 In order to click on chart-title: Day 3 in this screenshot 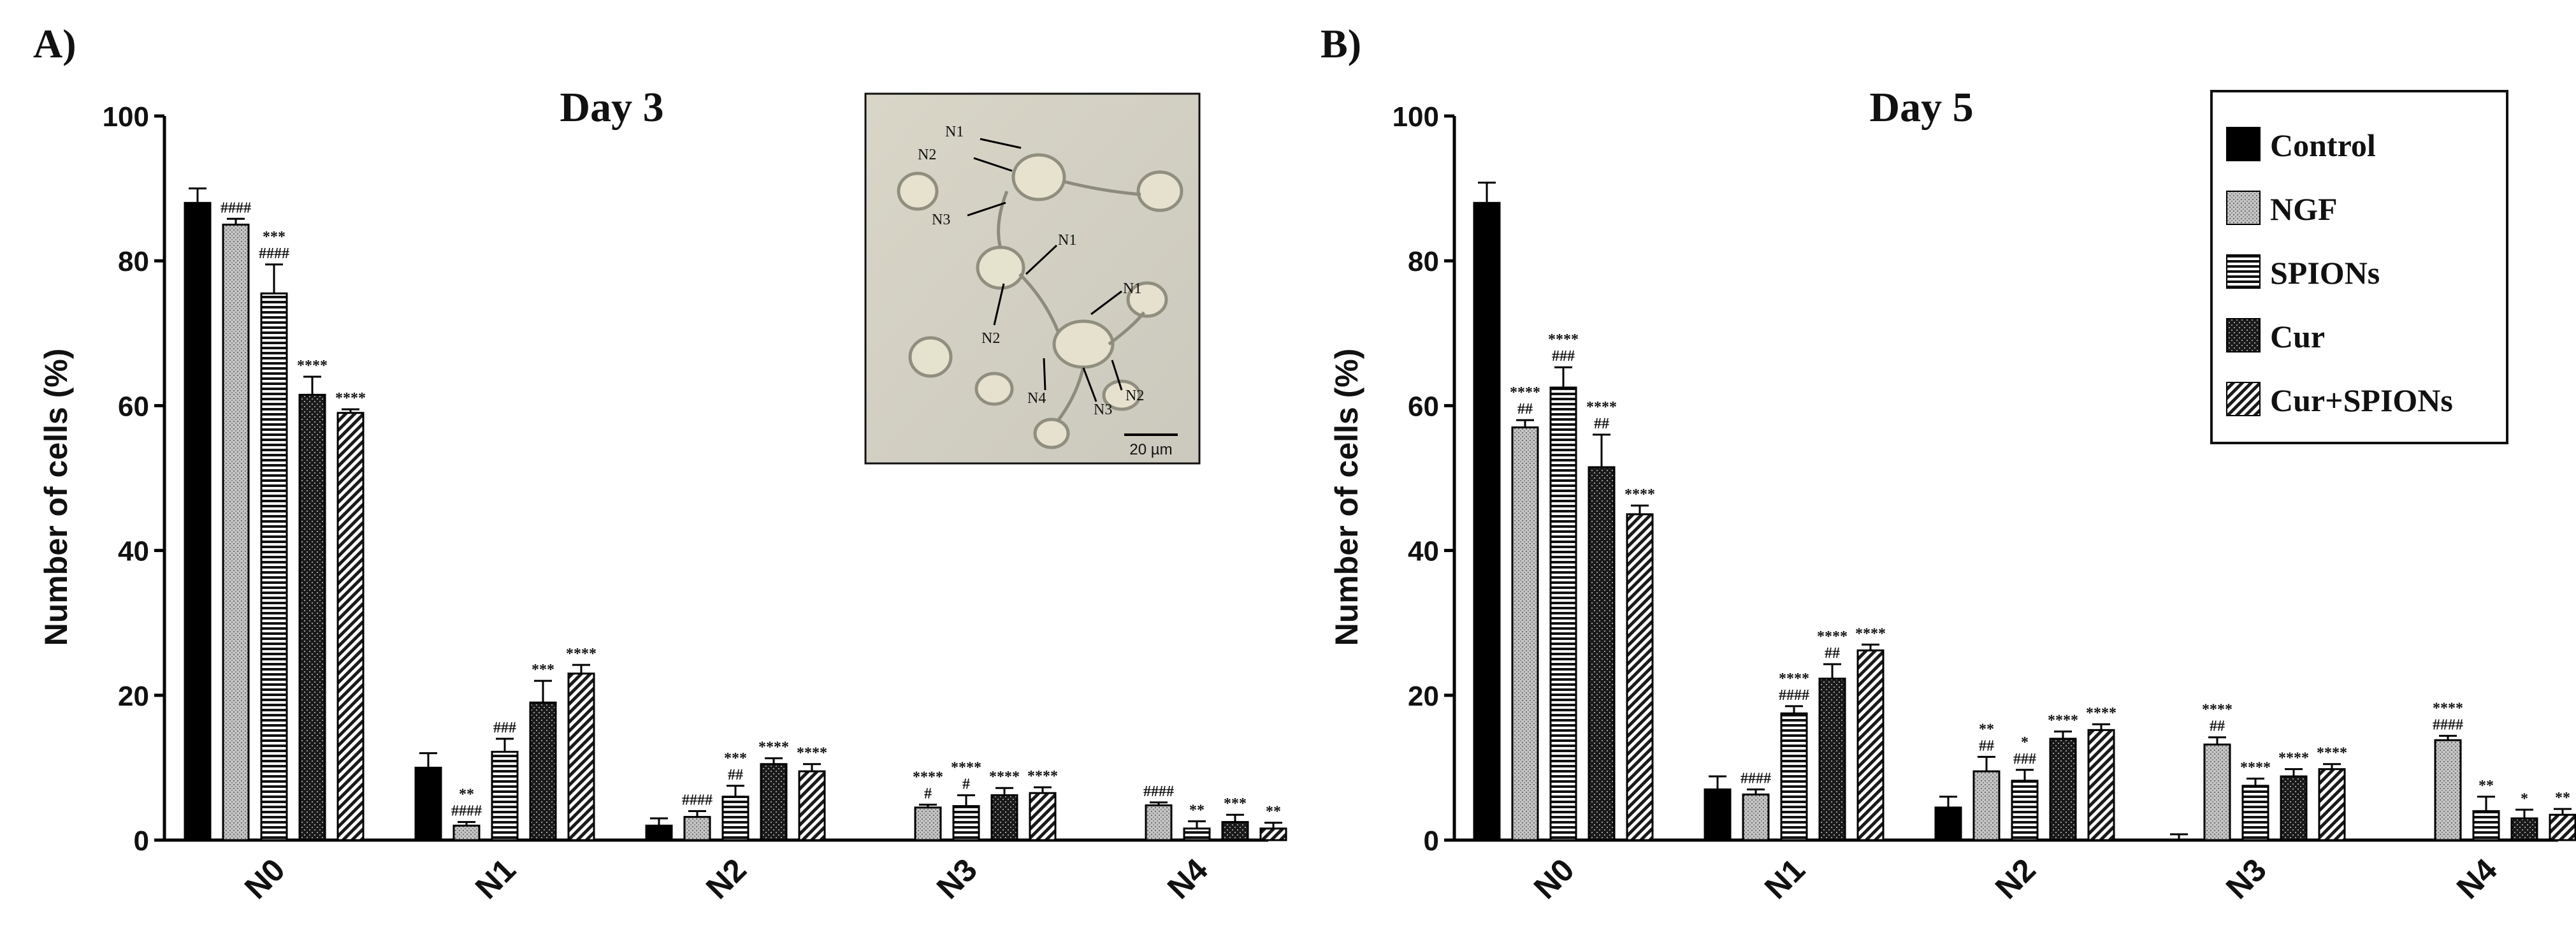, I will do `click(611, 107)`.